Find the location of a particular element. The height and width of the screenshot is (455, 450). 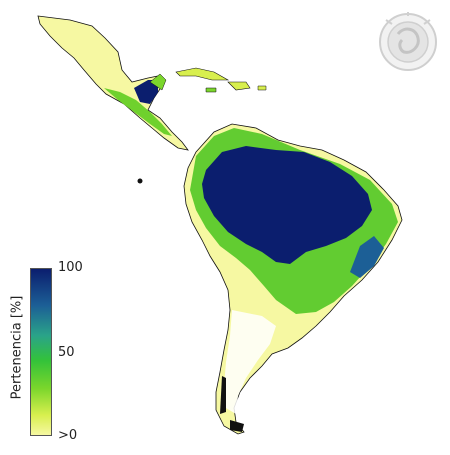

cuba-island is located at coordinates (202, 74).